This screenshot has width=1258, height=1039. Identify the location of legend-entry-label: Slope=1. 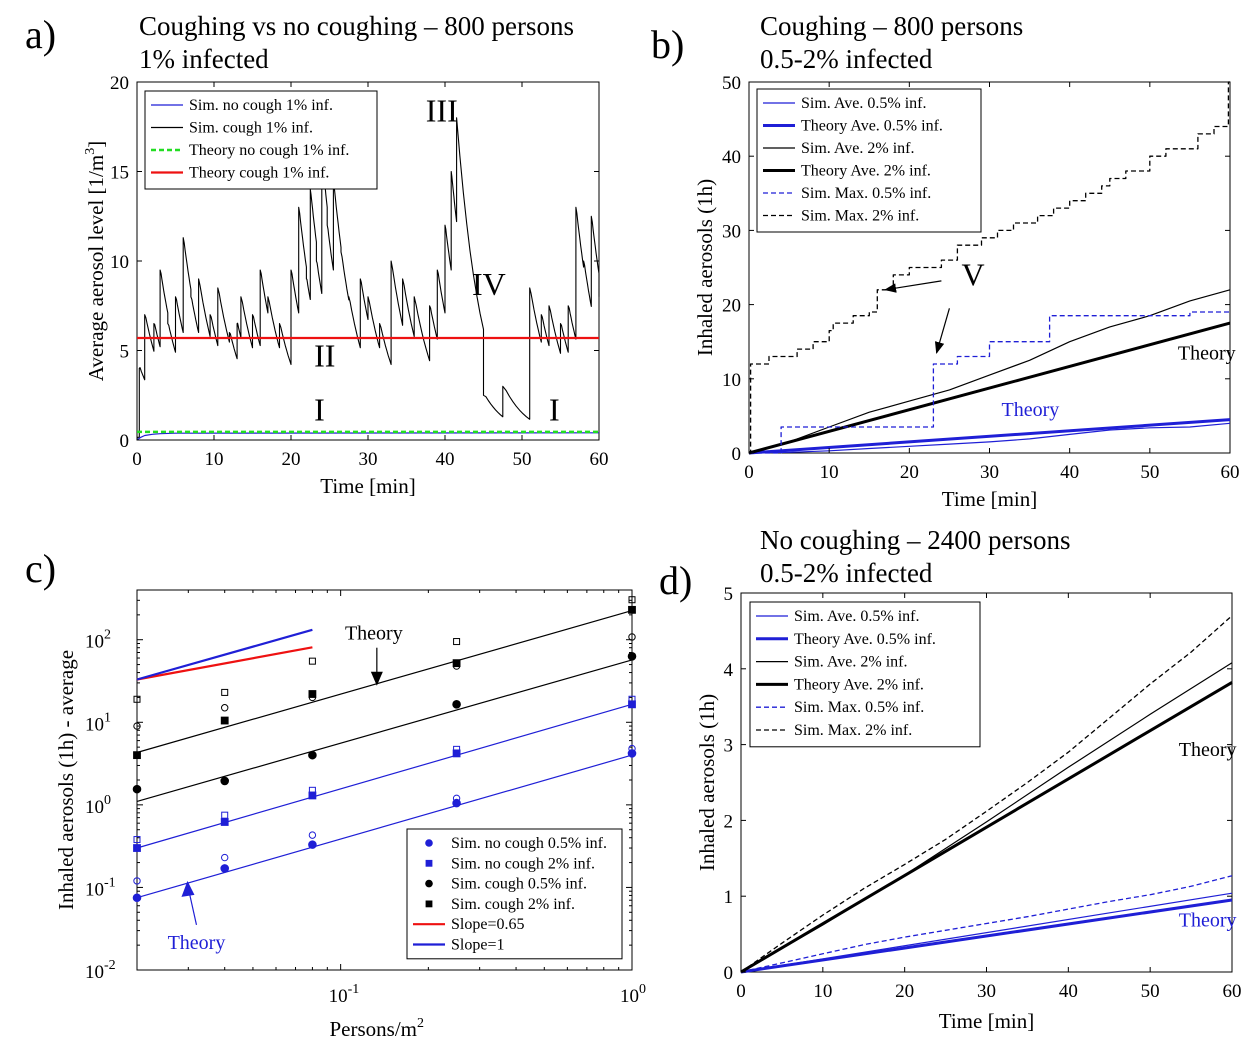
(477, 945).